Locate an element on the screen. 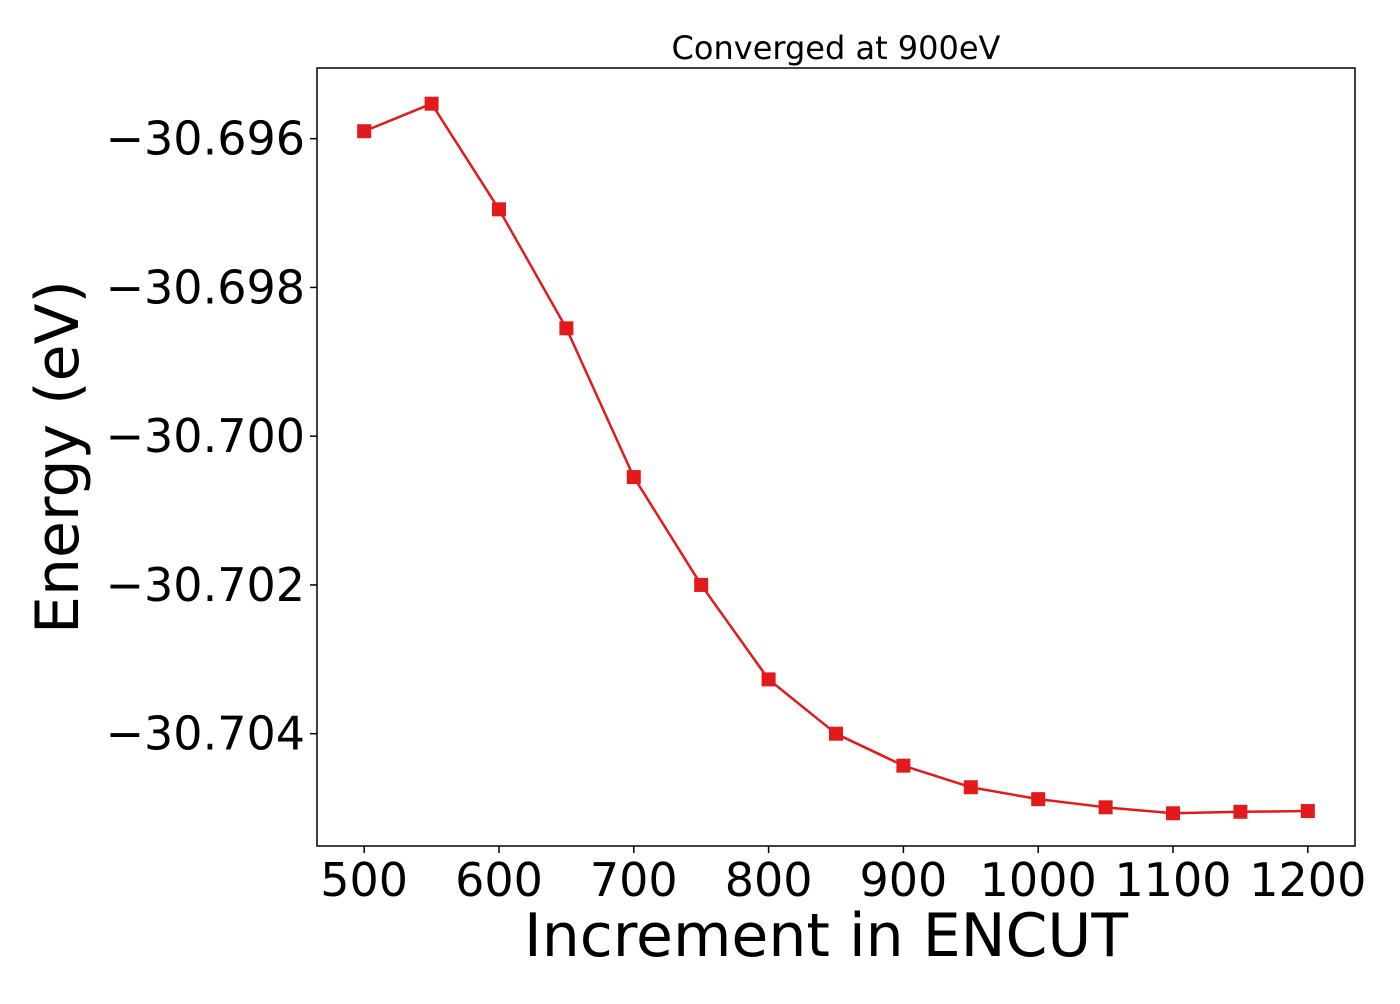  x-tick-label: 600 is located at coordinates (499, 880).